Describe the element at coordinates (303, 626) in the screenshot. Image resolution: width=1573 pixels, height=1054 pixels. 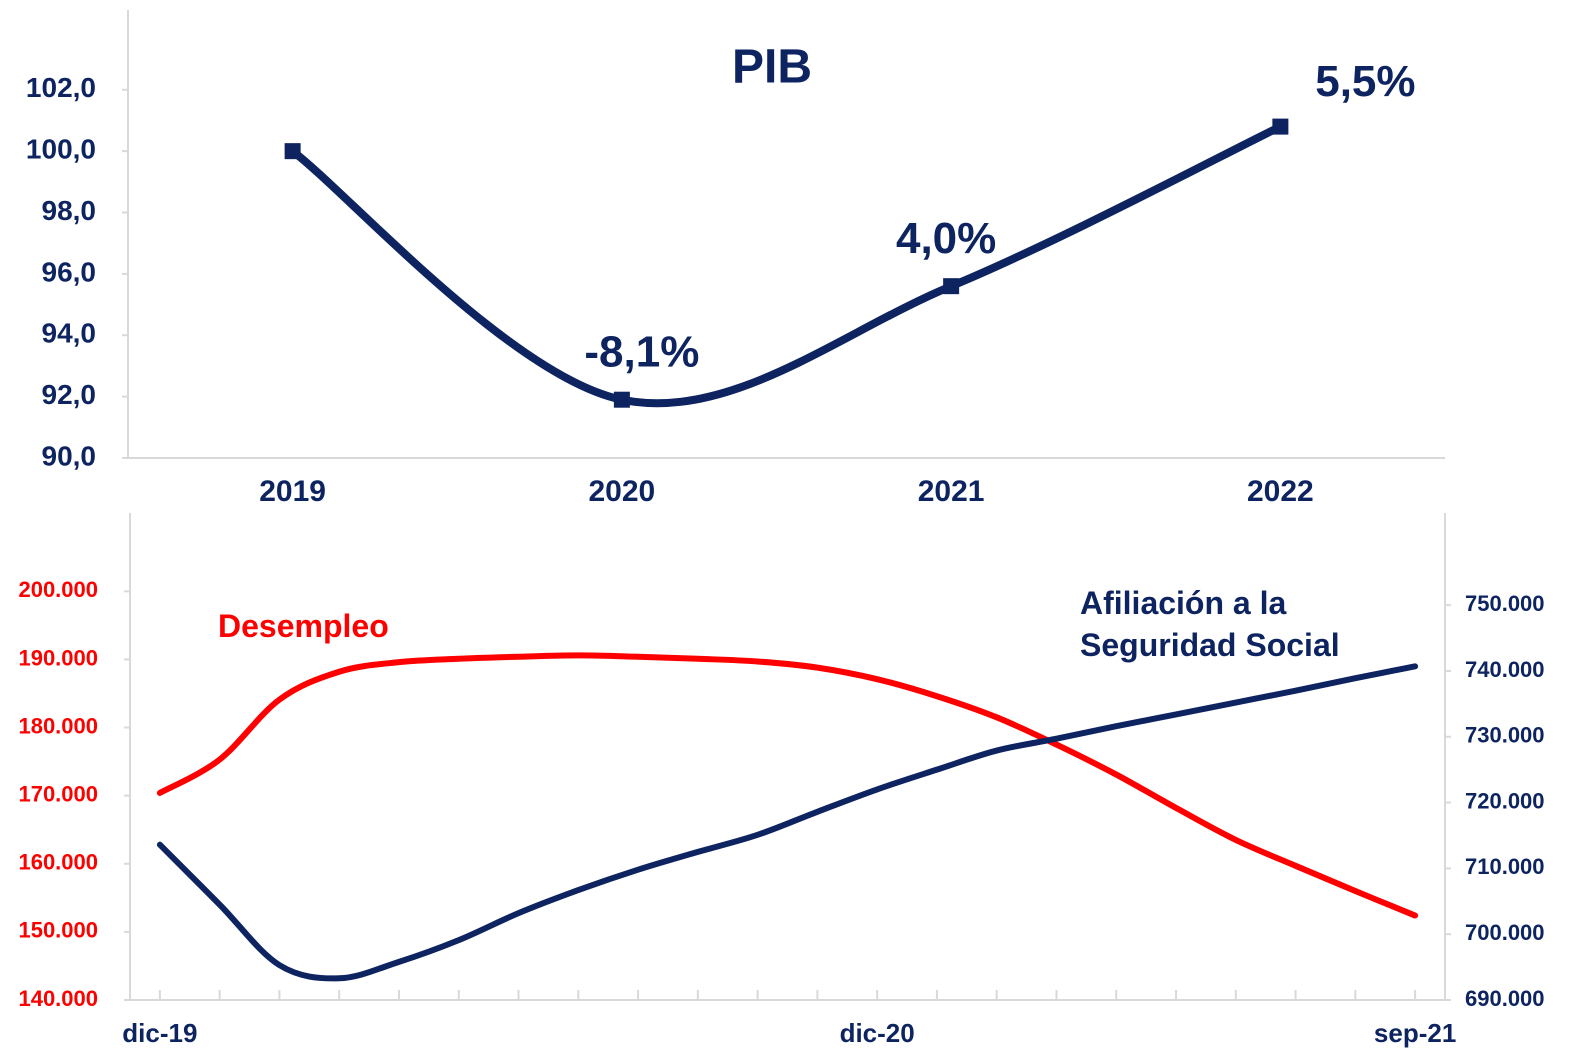
I see `series-label: Desempleo` at that location.